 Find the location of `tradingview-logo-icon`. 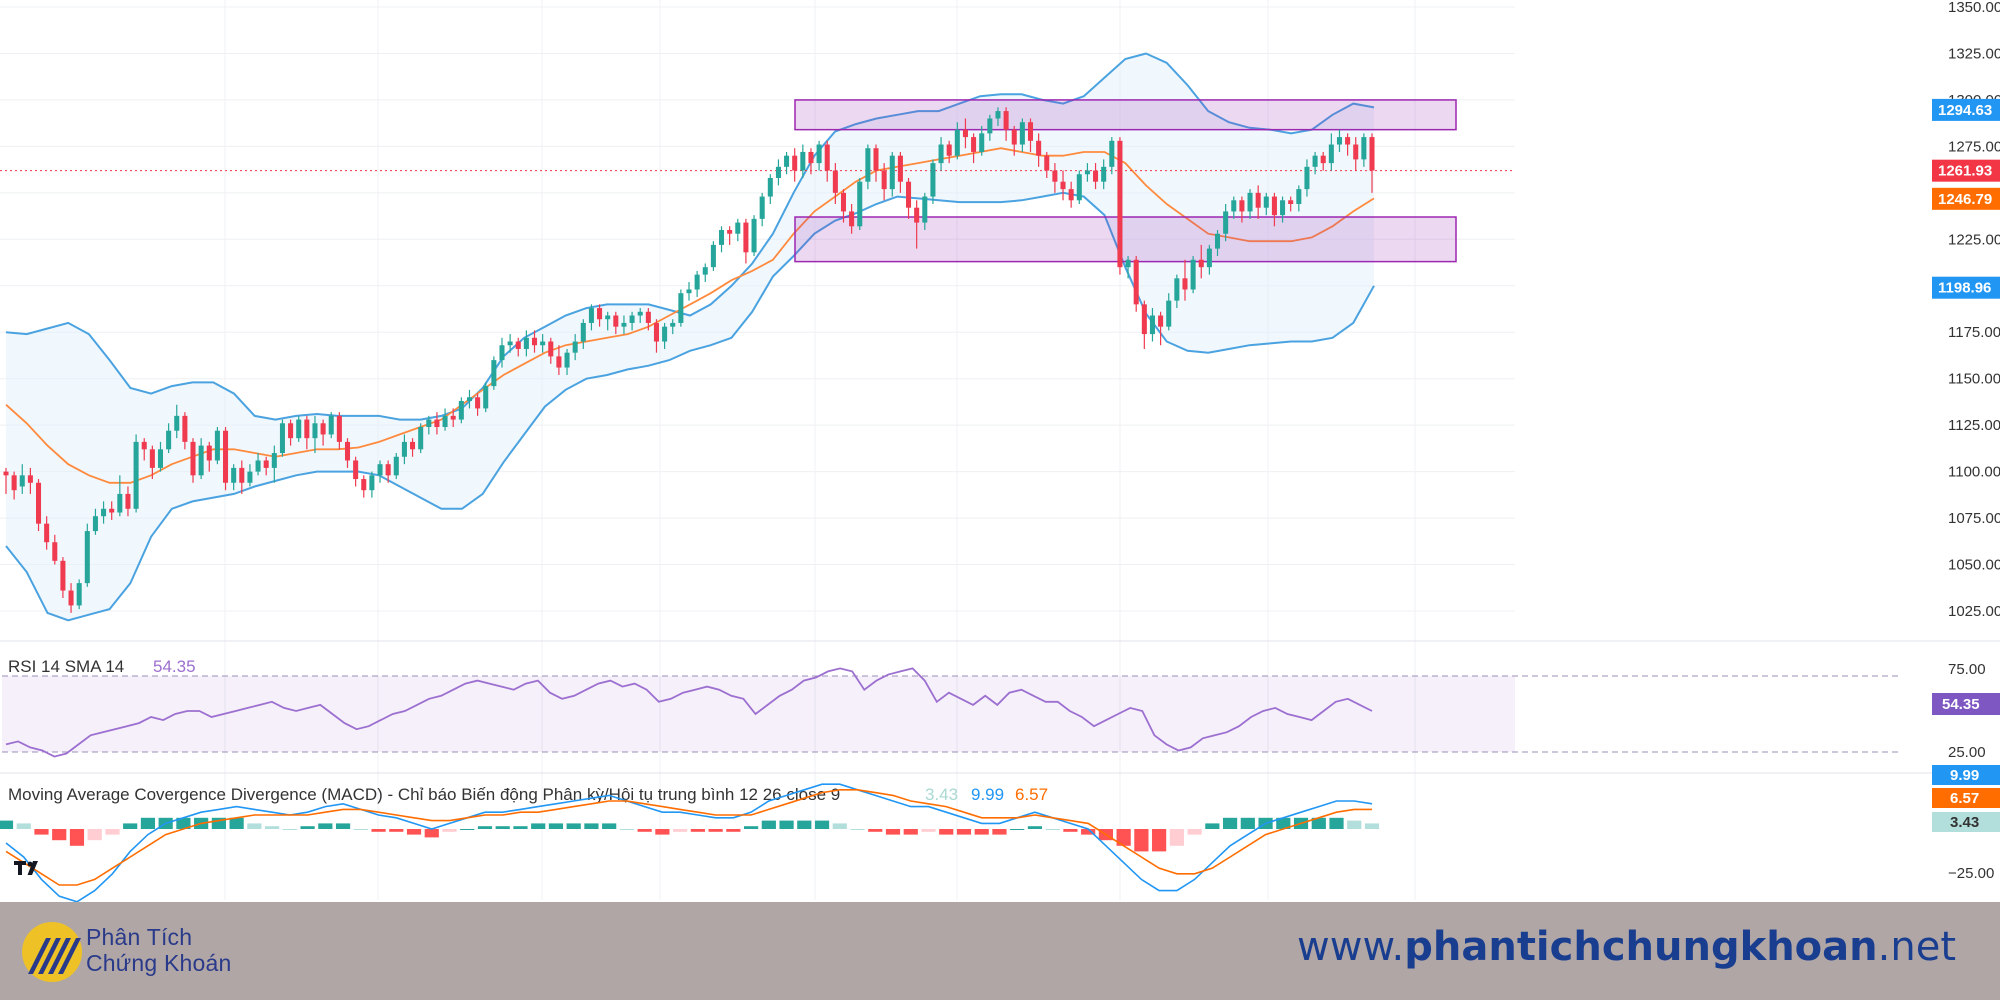

tradingview-logo-icon is located at coordinates (28, 869).